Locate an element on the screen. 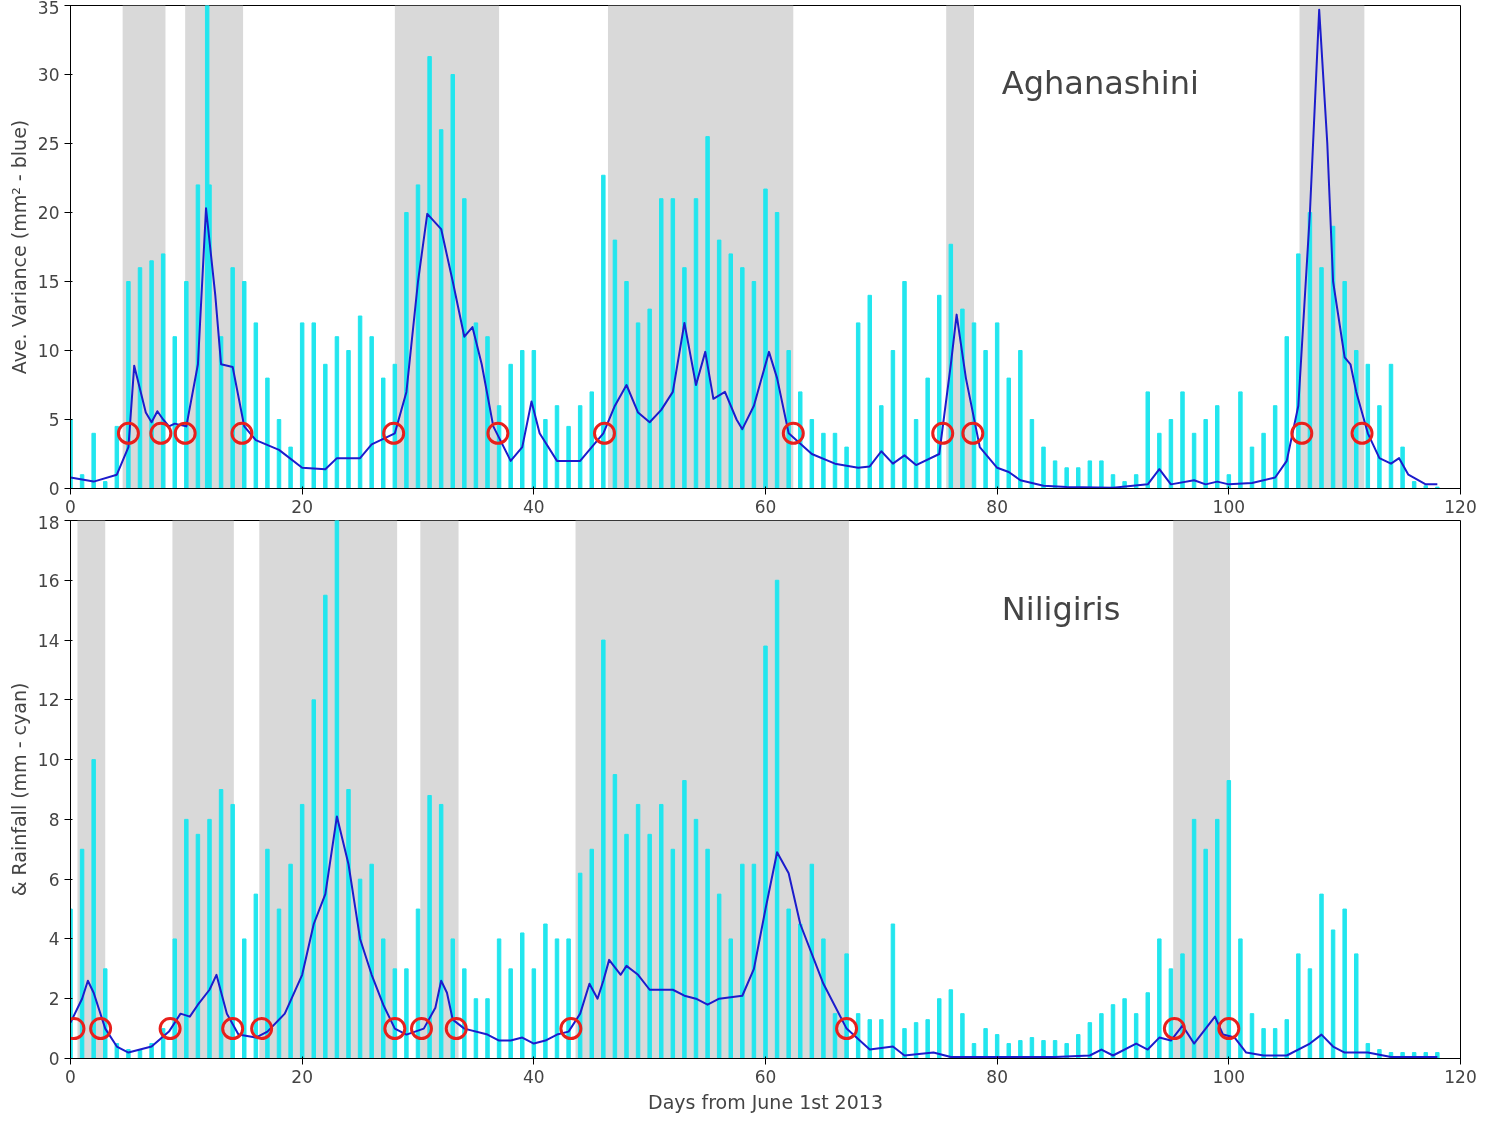  x-axis-title: Days from June 1st 2013 is located at coordinates (765, 1101).